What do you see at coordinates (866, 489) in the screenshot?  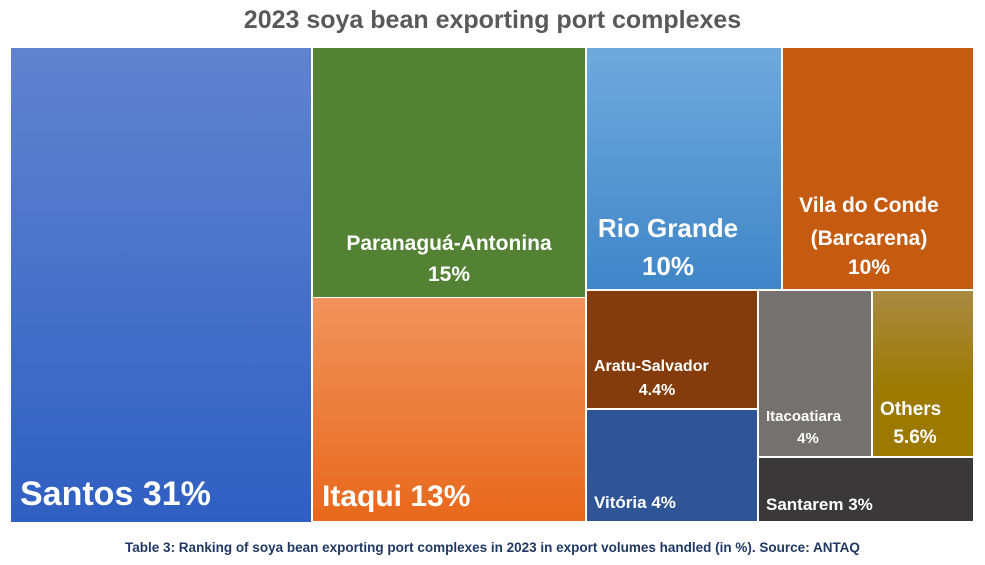 I see `tile-santarem` at bounding box center [866, 489].